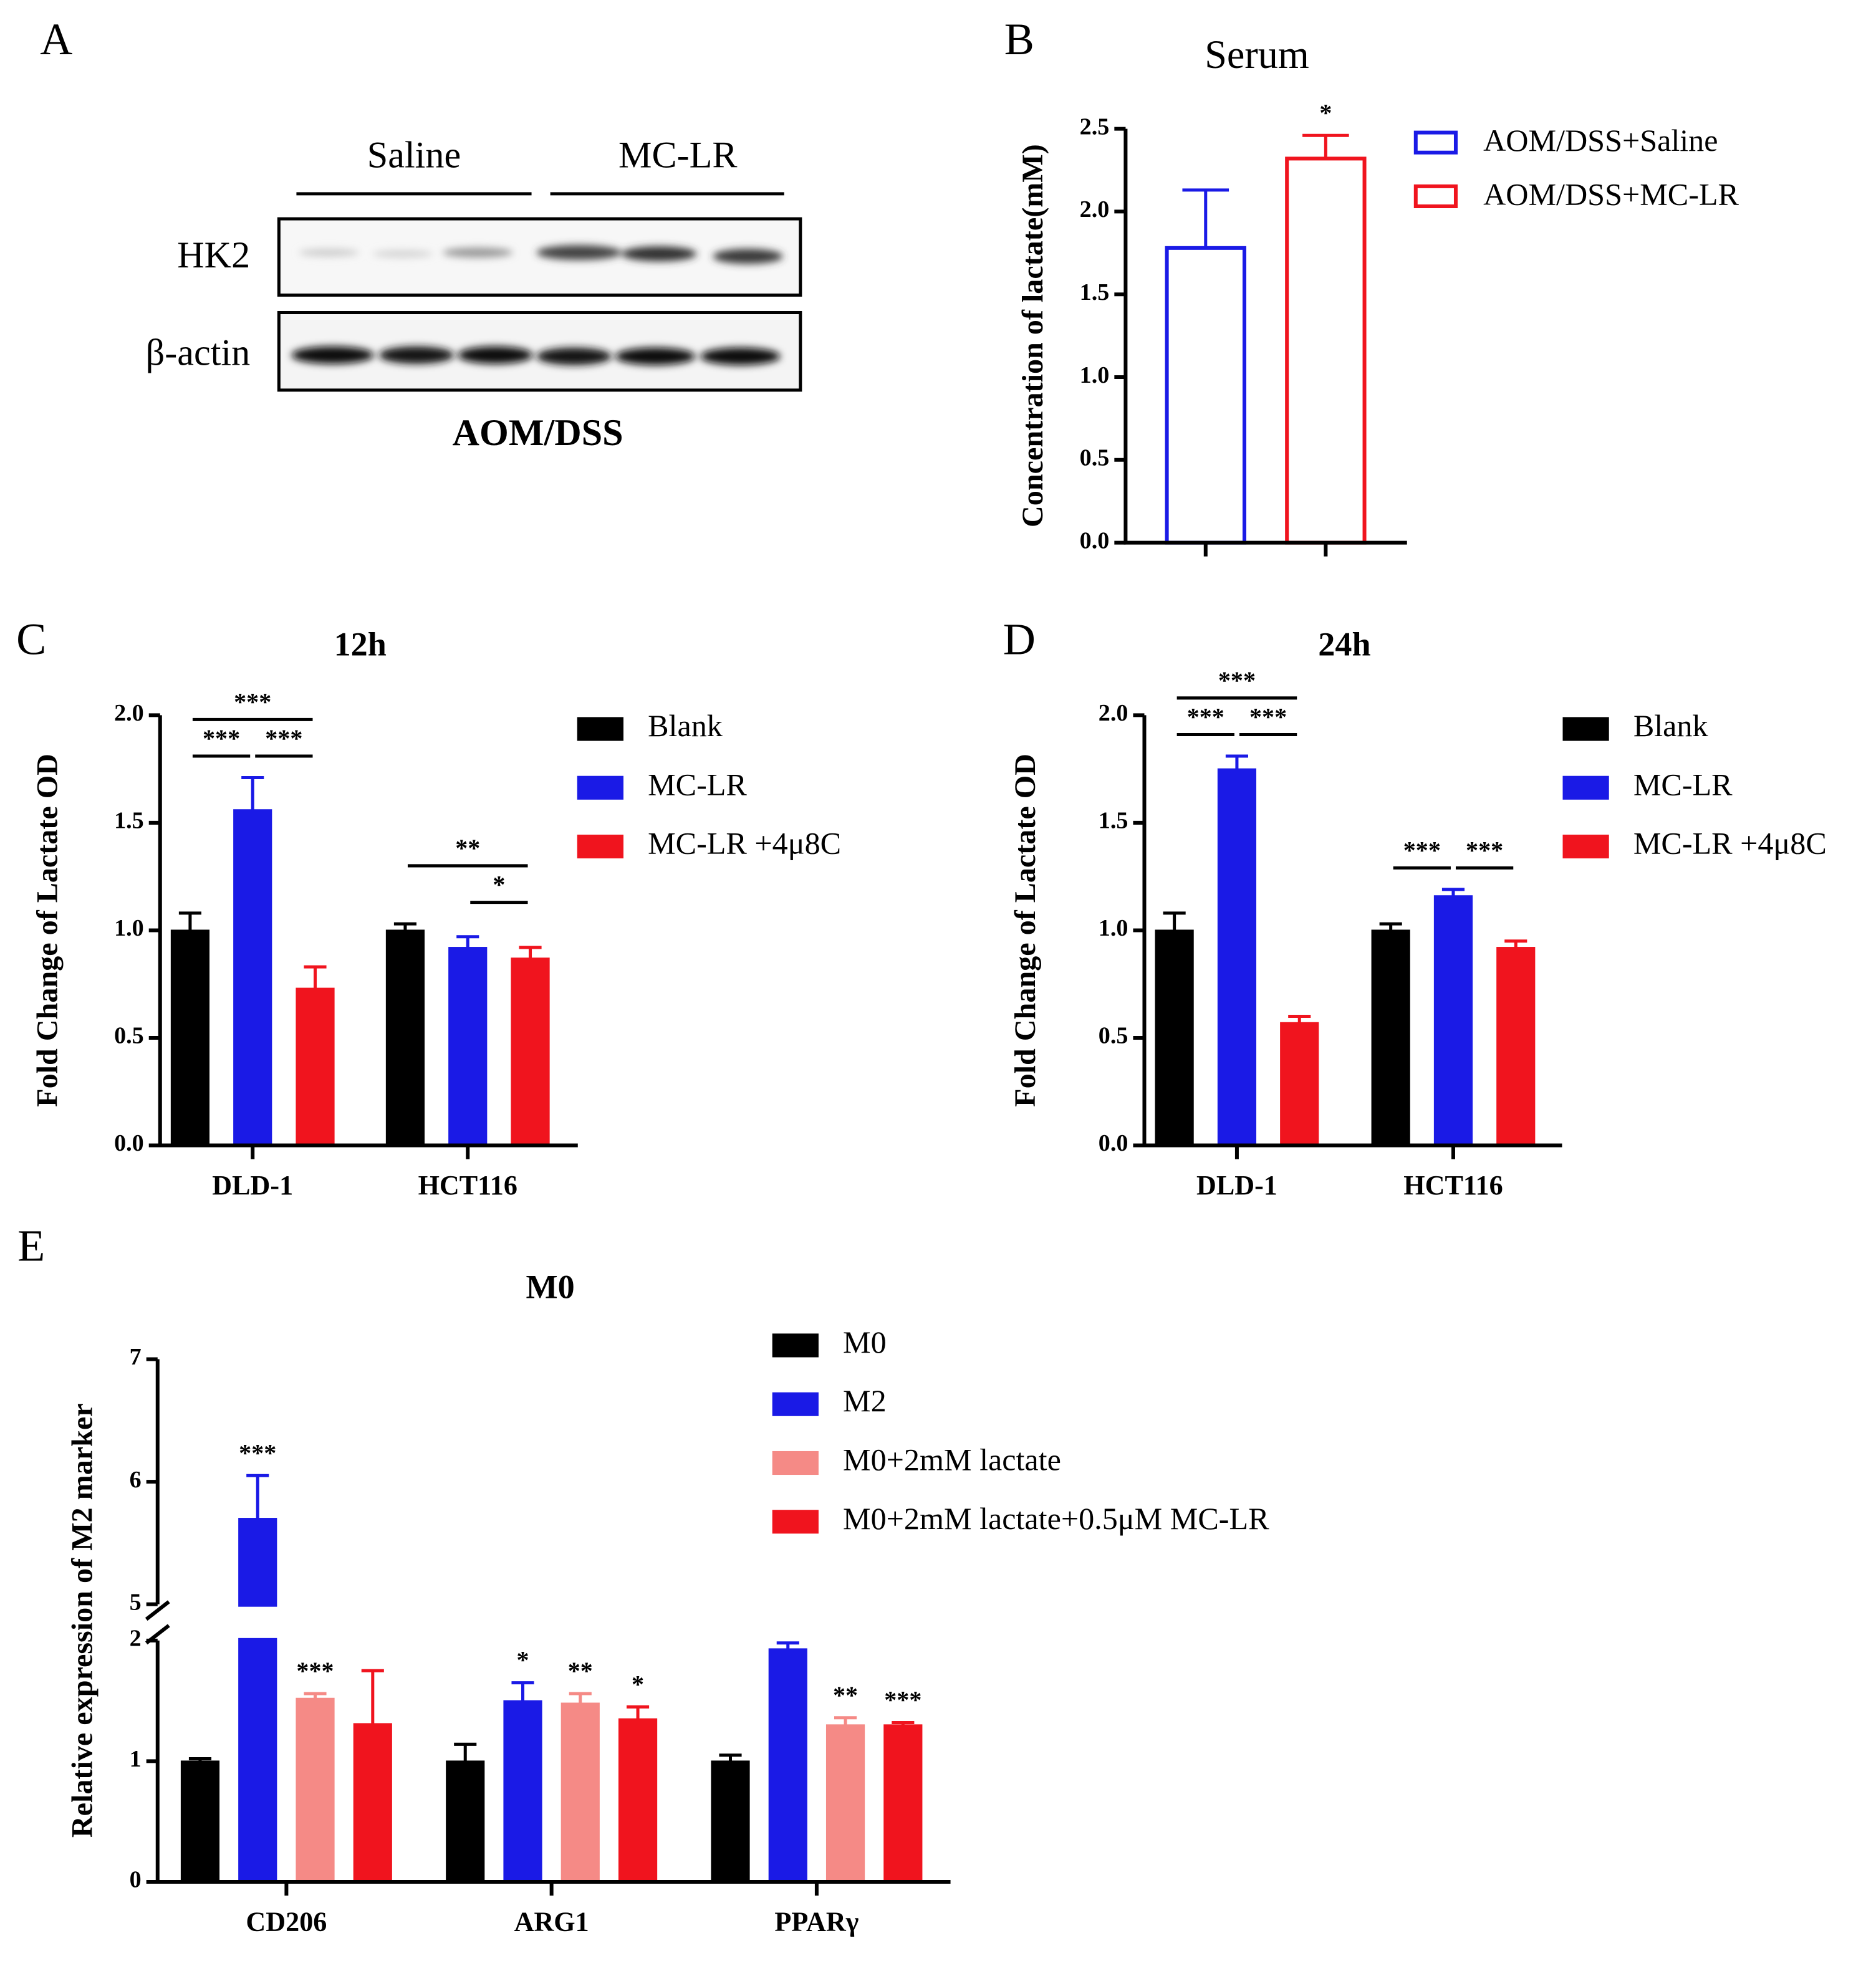 The image size is (1876, 1966). Describe the element at coordinates (1257, 54) in the screenshot. I see `chart-title: Serum` at that location.